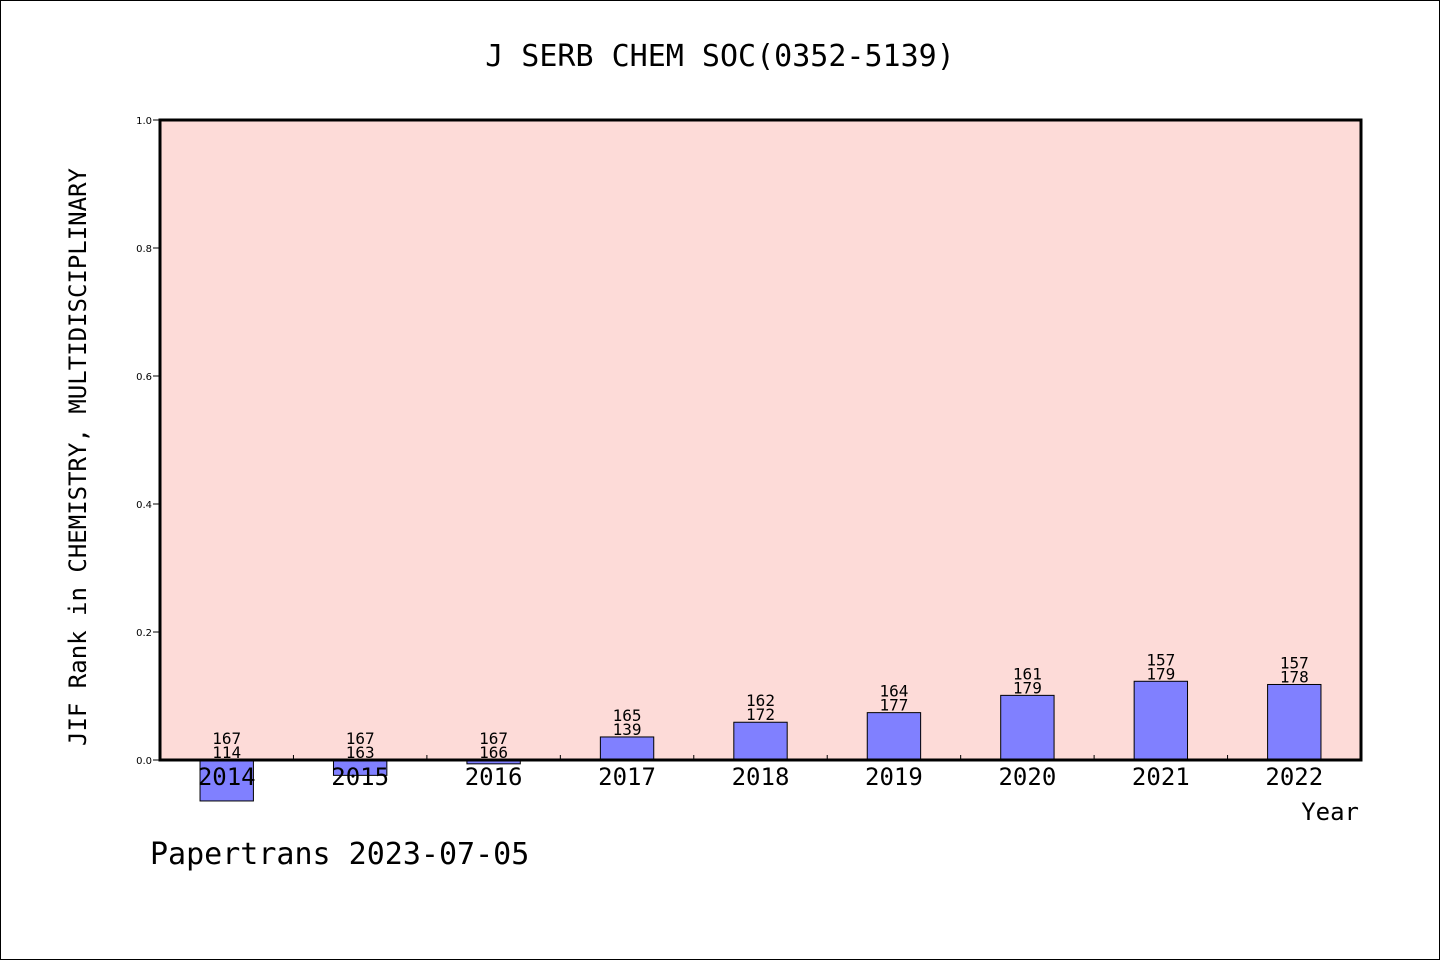 The width and height of the screenshot is (1440, 960). Describe the element at coordinates (894, 777) in the screenshot. I see `x-tick-label: 2019` at that location.